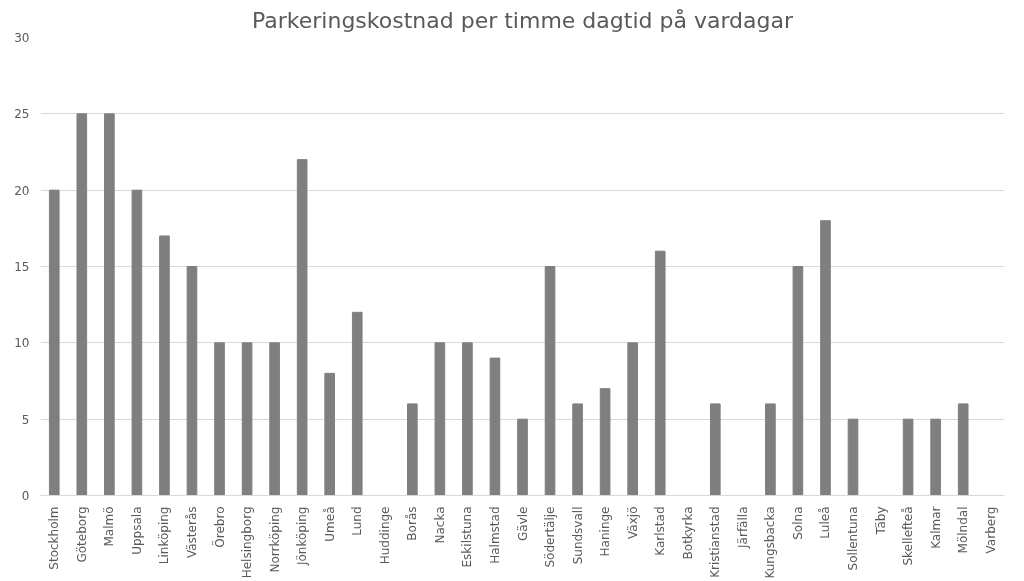 The width and height of the screenshot is (1024, 581). I want to click on x-tick-label: Skellefteå, so click(908, 536).